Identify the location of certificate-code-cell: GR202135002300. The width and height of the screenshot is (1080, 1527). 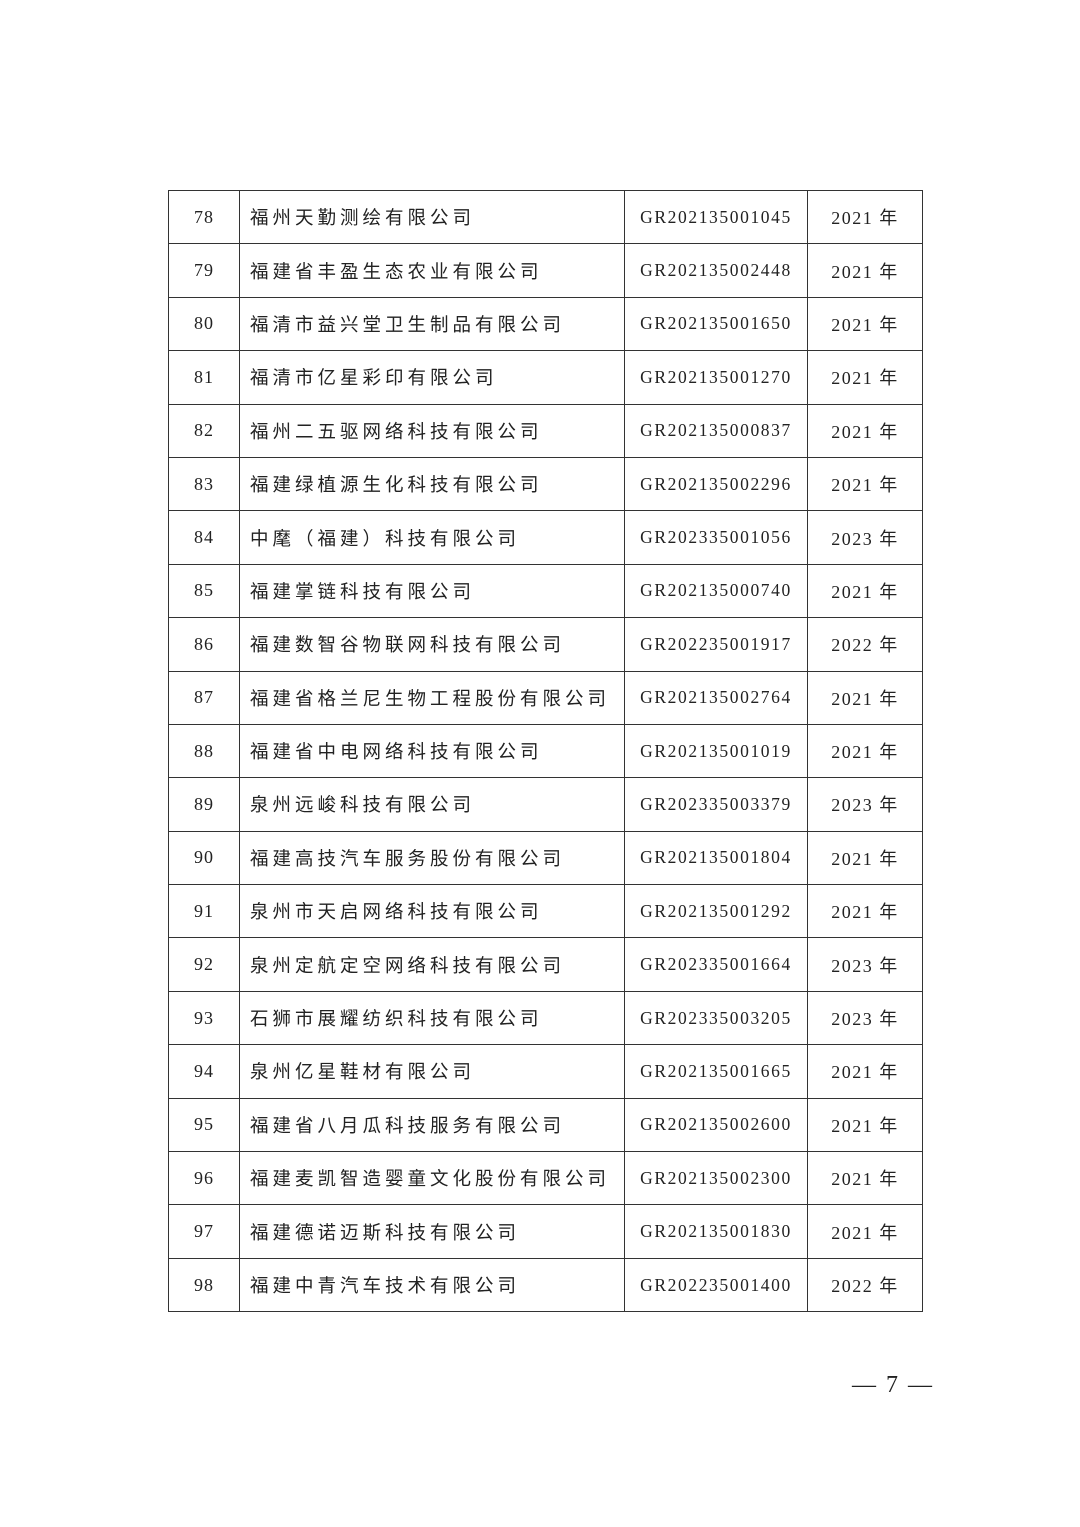
(716, 1178).